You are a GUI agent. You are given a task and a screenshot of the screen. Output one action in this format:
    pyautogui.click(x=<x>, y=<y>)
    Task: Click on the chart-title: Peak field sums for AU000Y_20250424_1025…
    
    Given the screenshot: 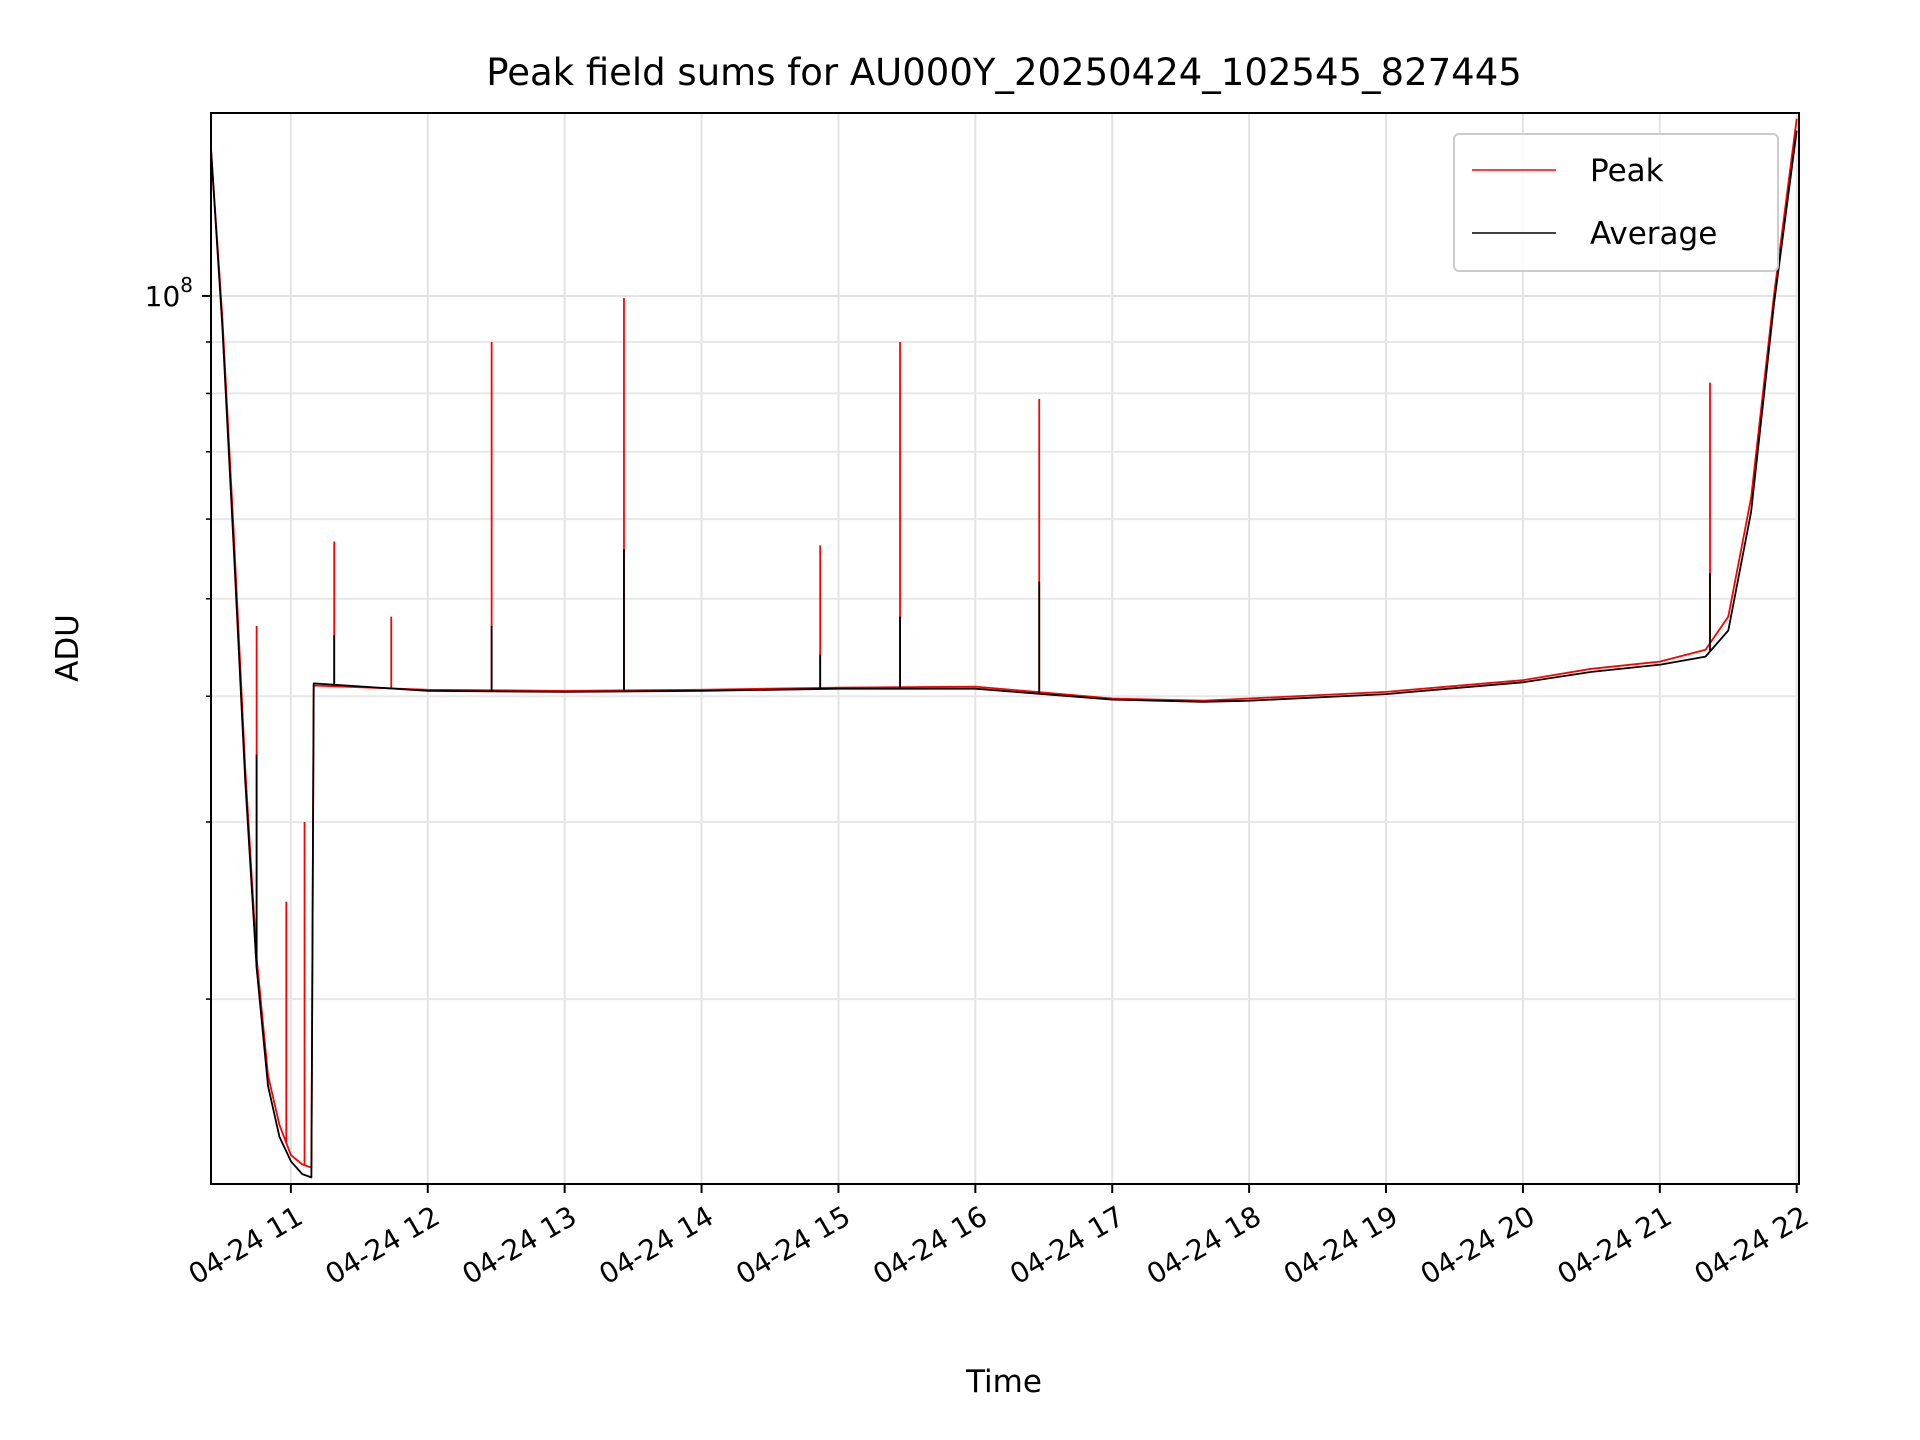 What is the action you would take?
    pyautogui.click(x=1004, y=72)
    